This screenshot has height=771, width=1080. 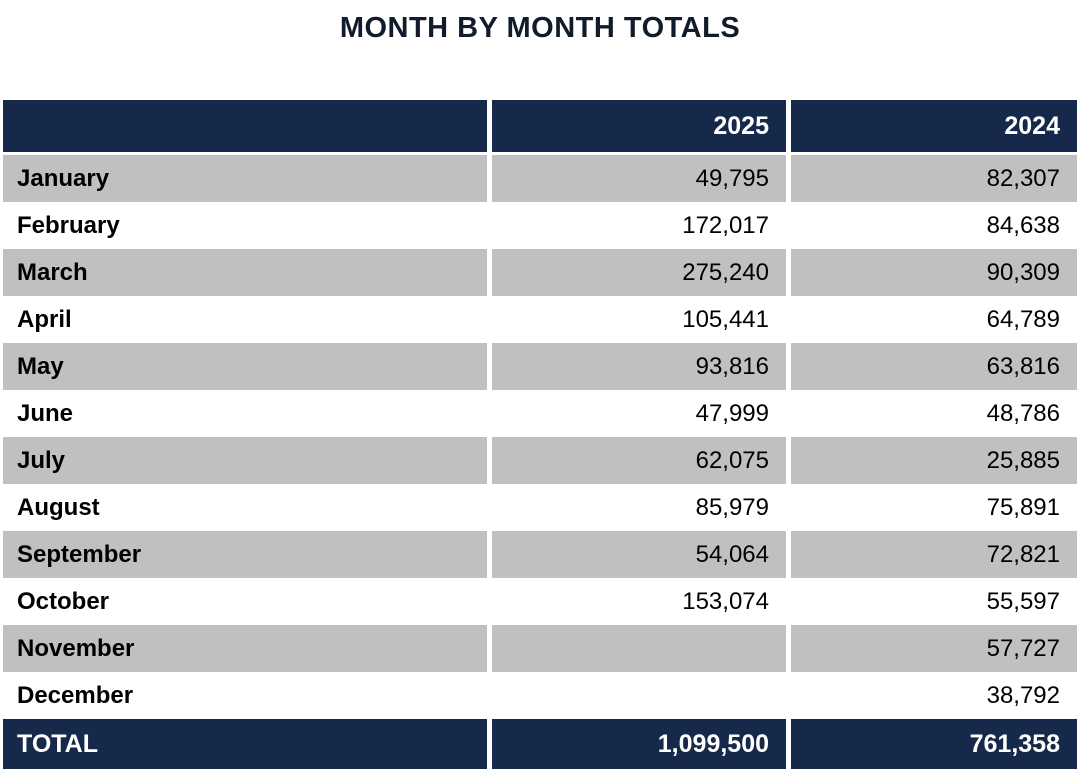 What do you see at coordinates (639, 554) in the screenshot?
I see `value-2025: 54,064` at bounding box center [639, 554].